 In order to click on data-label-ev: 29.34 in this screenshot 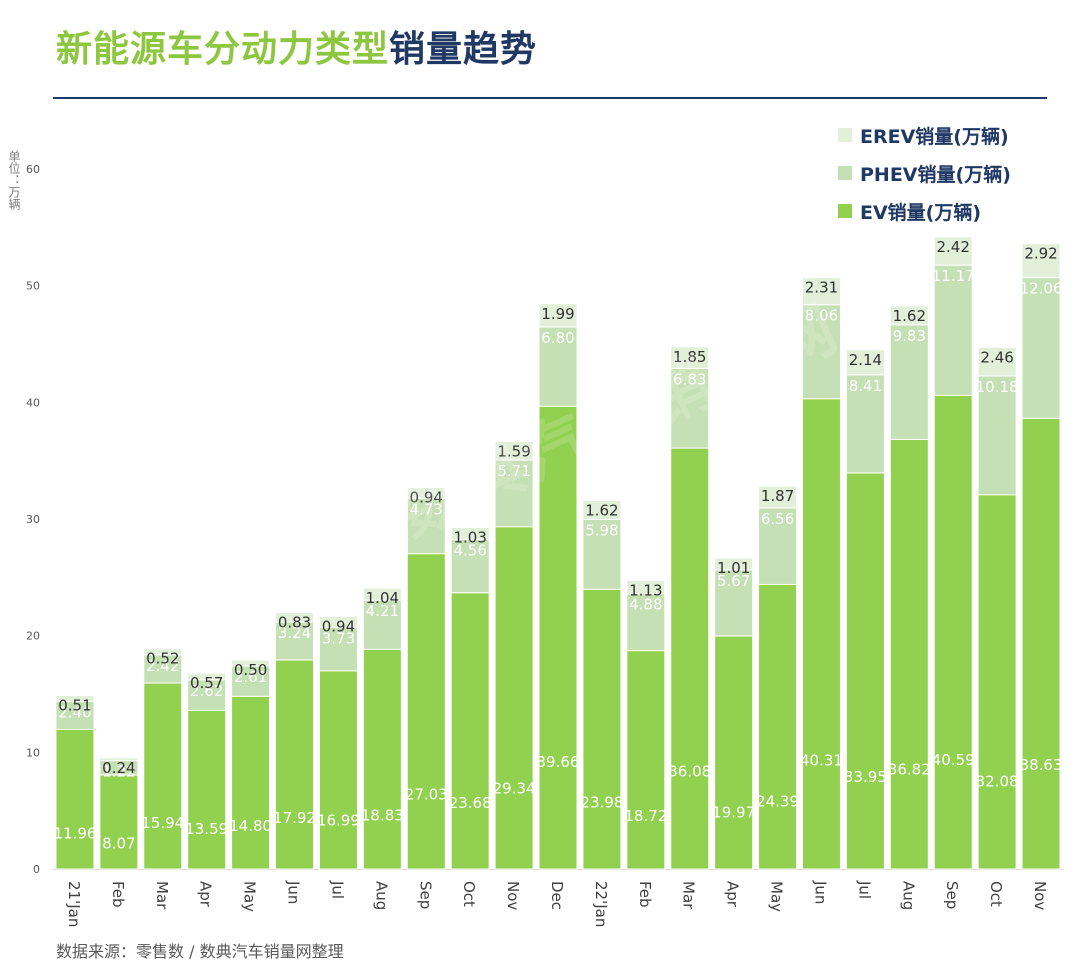, I will do `click(514, 789)`.